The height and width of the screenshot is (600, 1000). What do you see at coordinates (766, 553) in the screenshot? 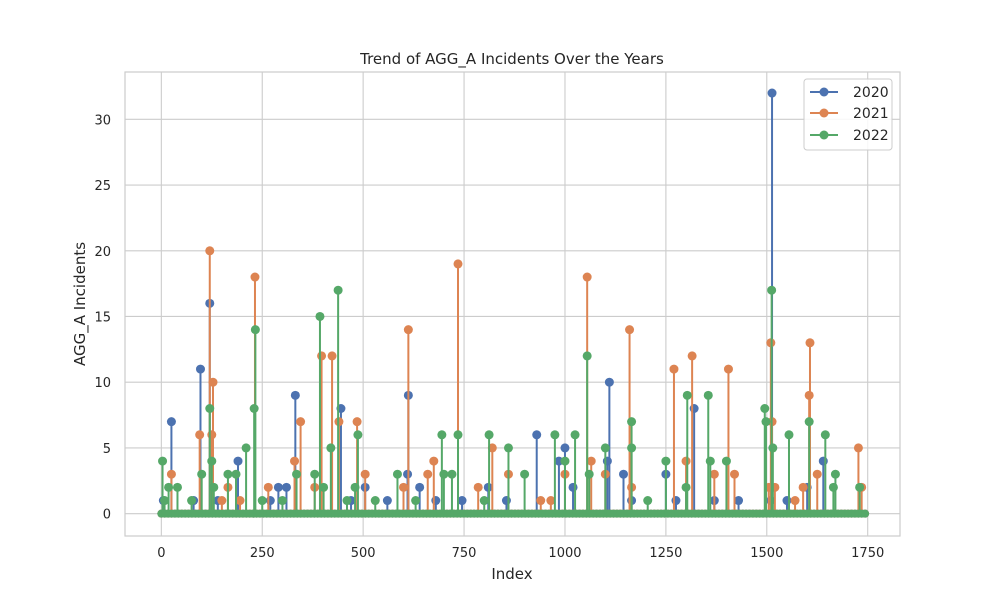
I see `x-tick-label: 1500` at bounding box center [766, 553].